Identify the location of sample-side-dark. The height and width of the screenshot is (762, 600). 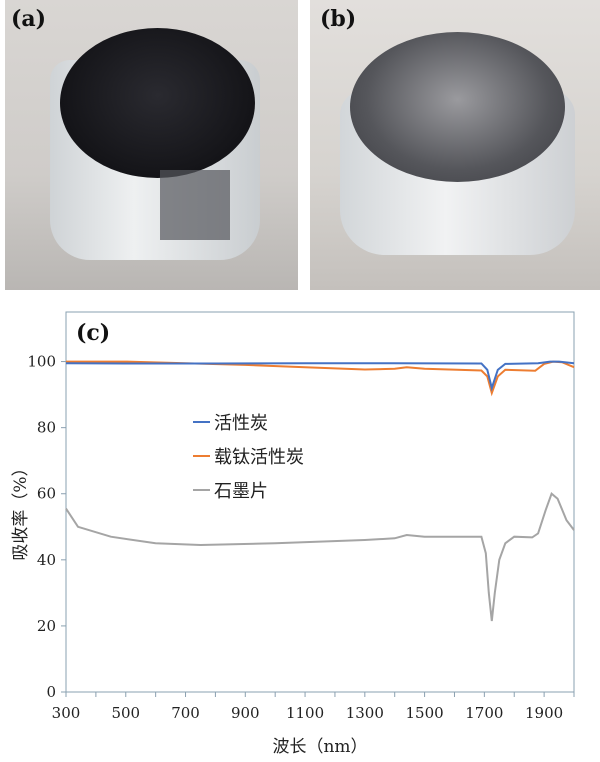
(195, 205).